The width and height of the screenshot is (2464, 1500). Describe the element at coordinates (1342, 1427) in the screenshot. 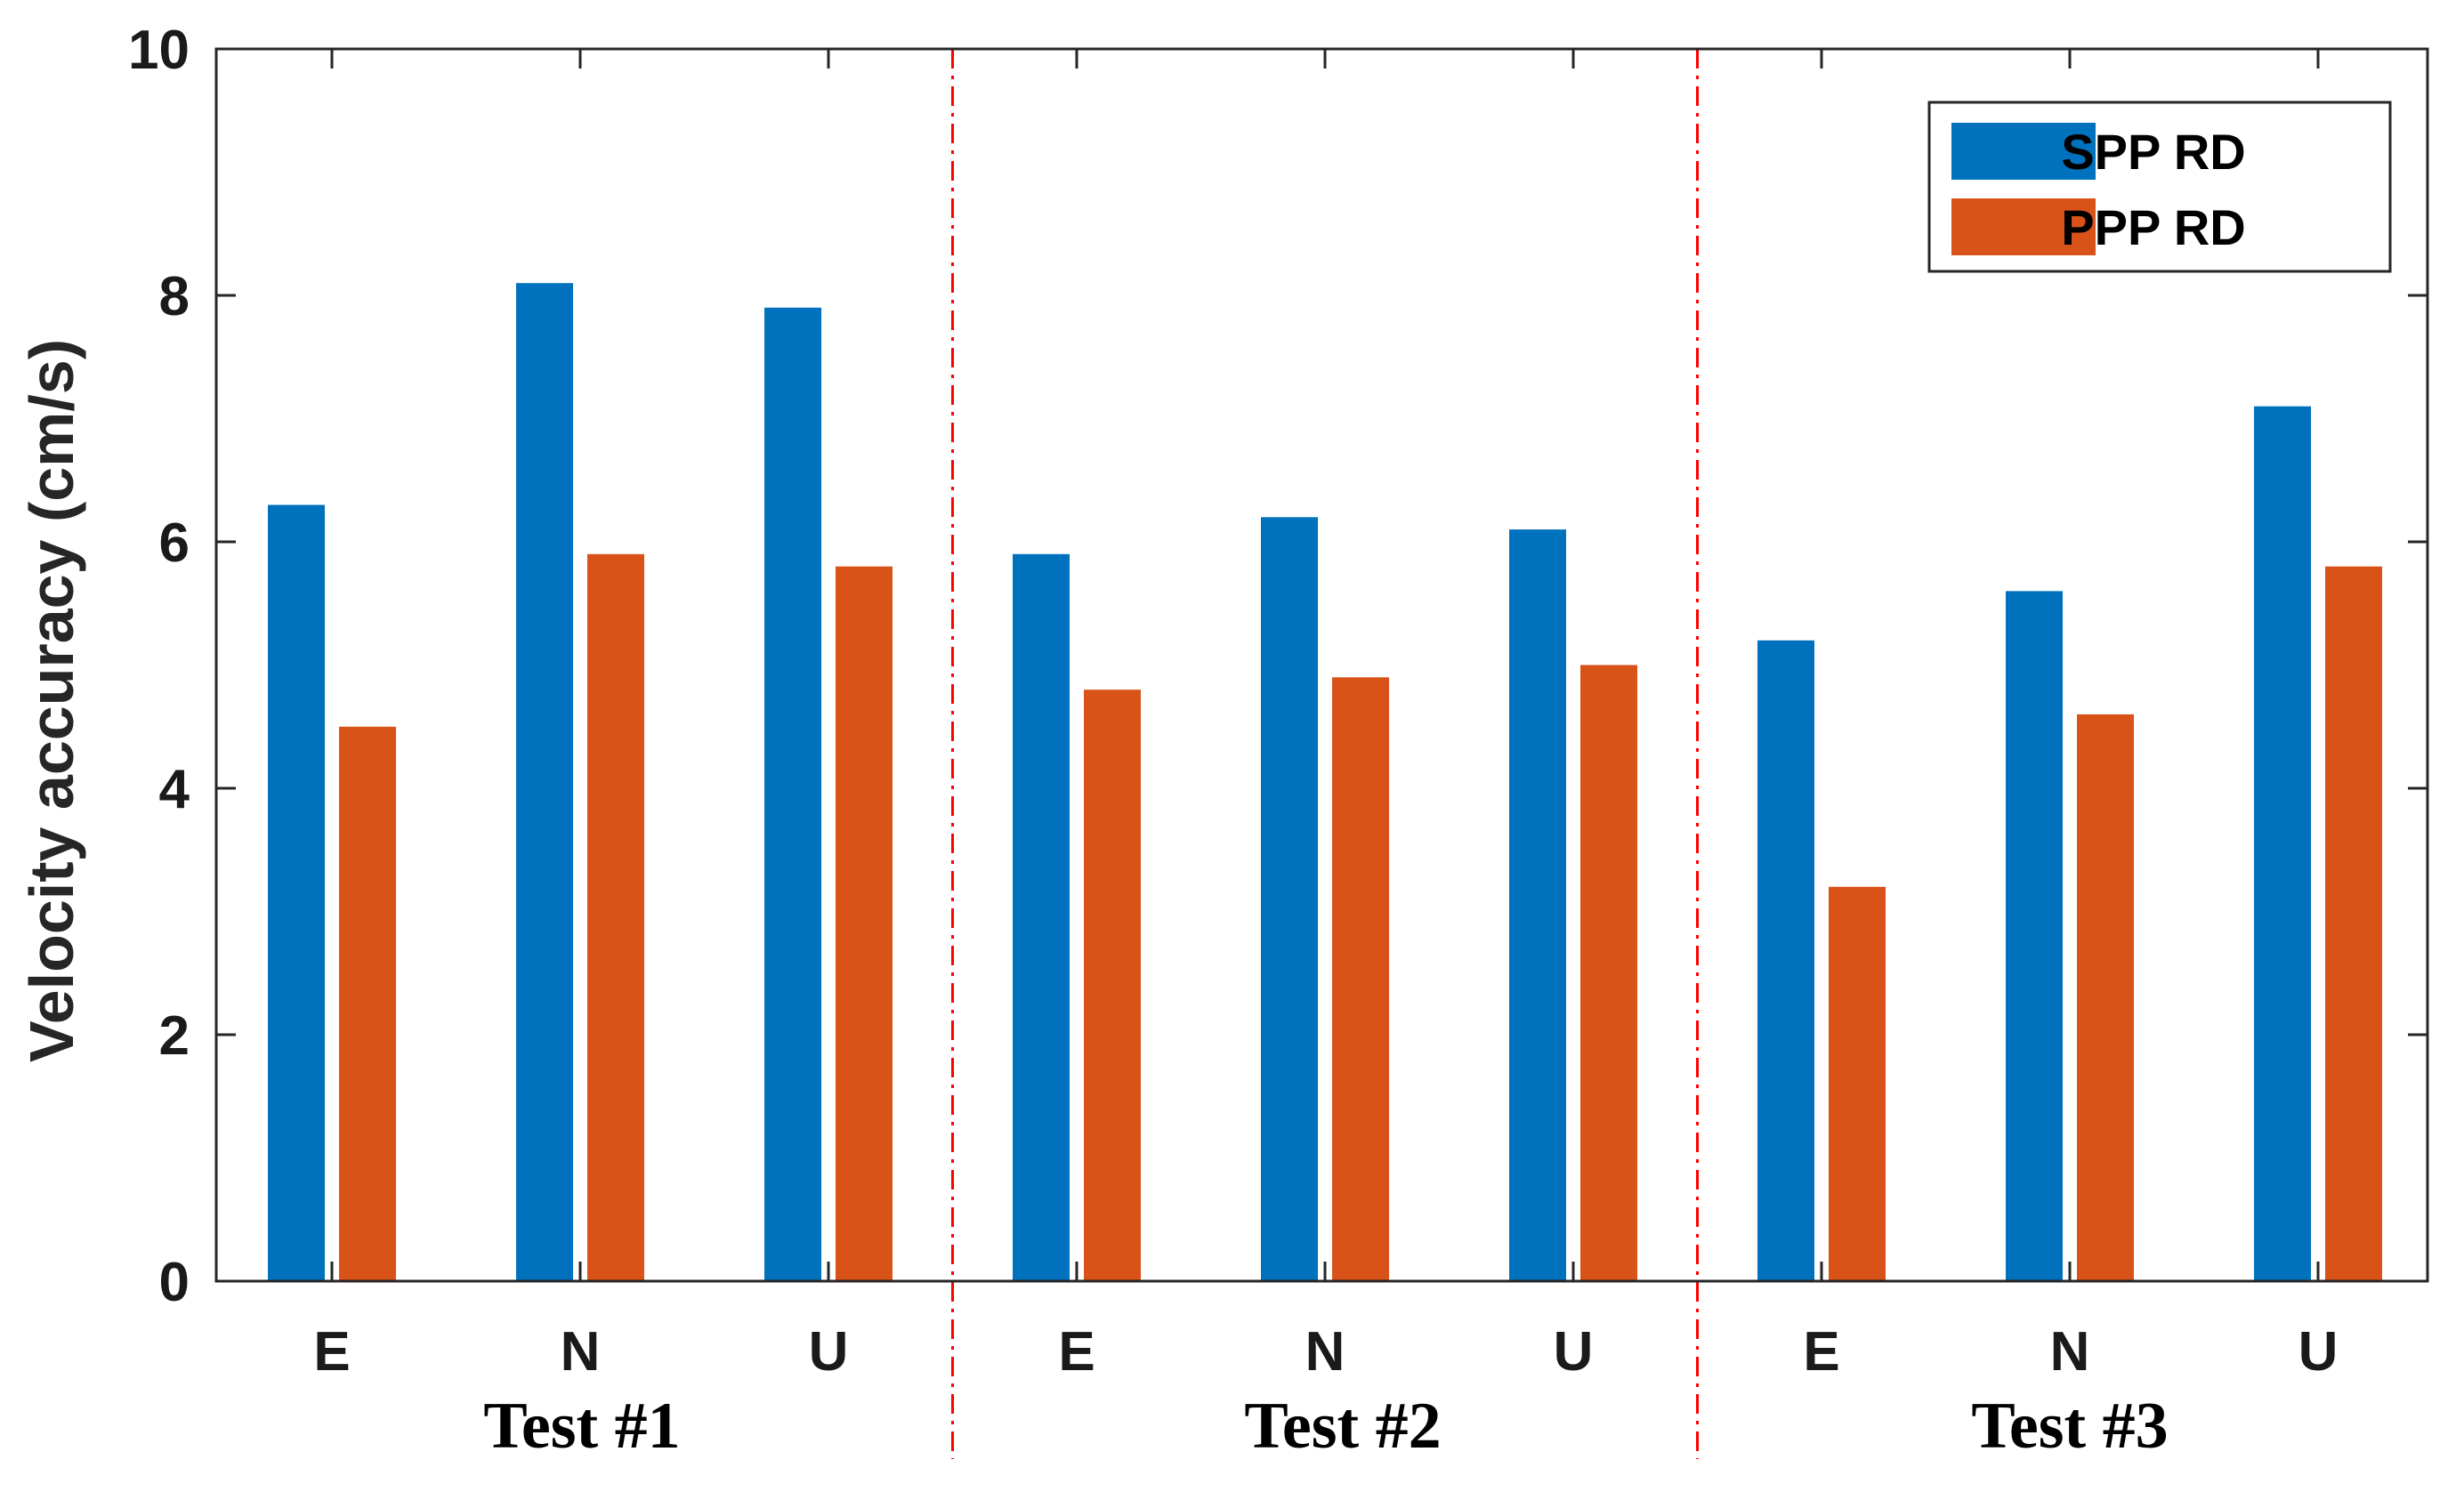

I see `group-label-2: Test #2` at that location.